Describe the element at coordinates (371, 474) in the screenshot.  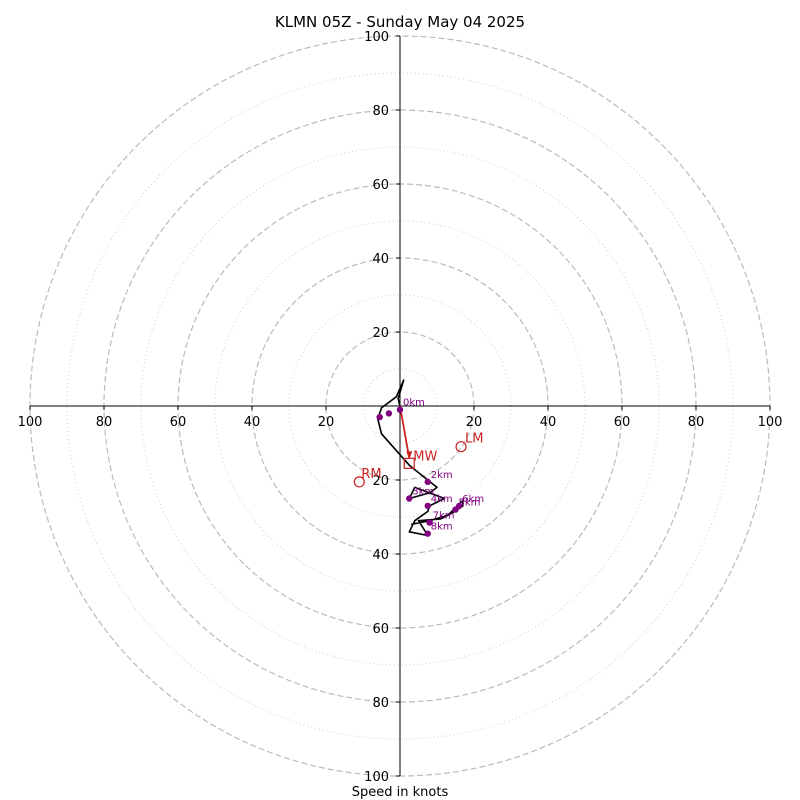
I see `right-mover-label: RM` at that location.